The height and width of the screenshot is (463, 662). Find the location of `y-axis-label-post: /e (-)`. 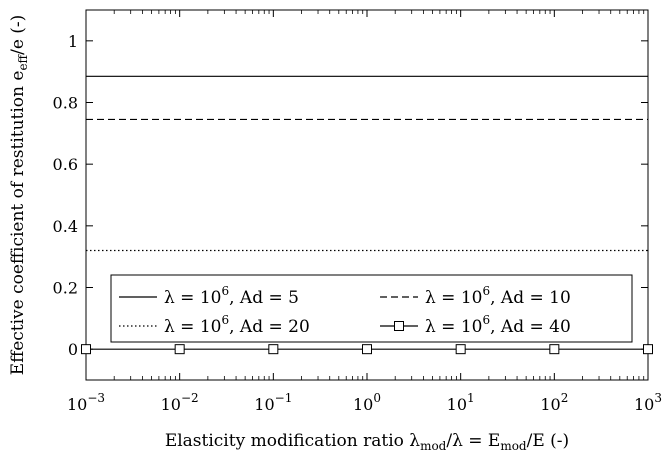

y-axis-label-post: /e (-) is located at coordinates (18, 35).